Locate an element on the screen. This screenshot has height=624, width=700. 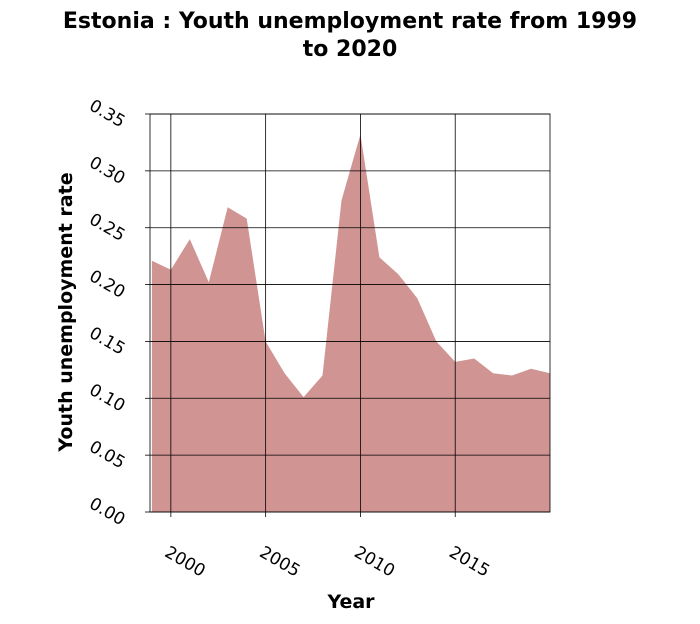
y-tick-label-4: 0.20 is located at coordinates (107, 284).